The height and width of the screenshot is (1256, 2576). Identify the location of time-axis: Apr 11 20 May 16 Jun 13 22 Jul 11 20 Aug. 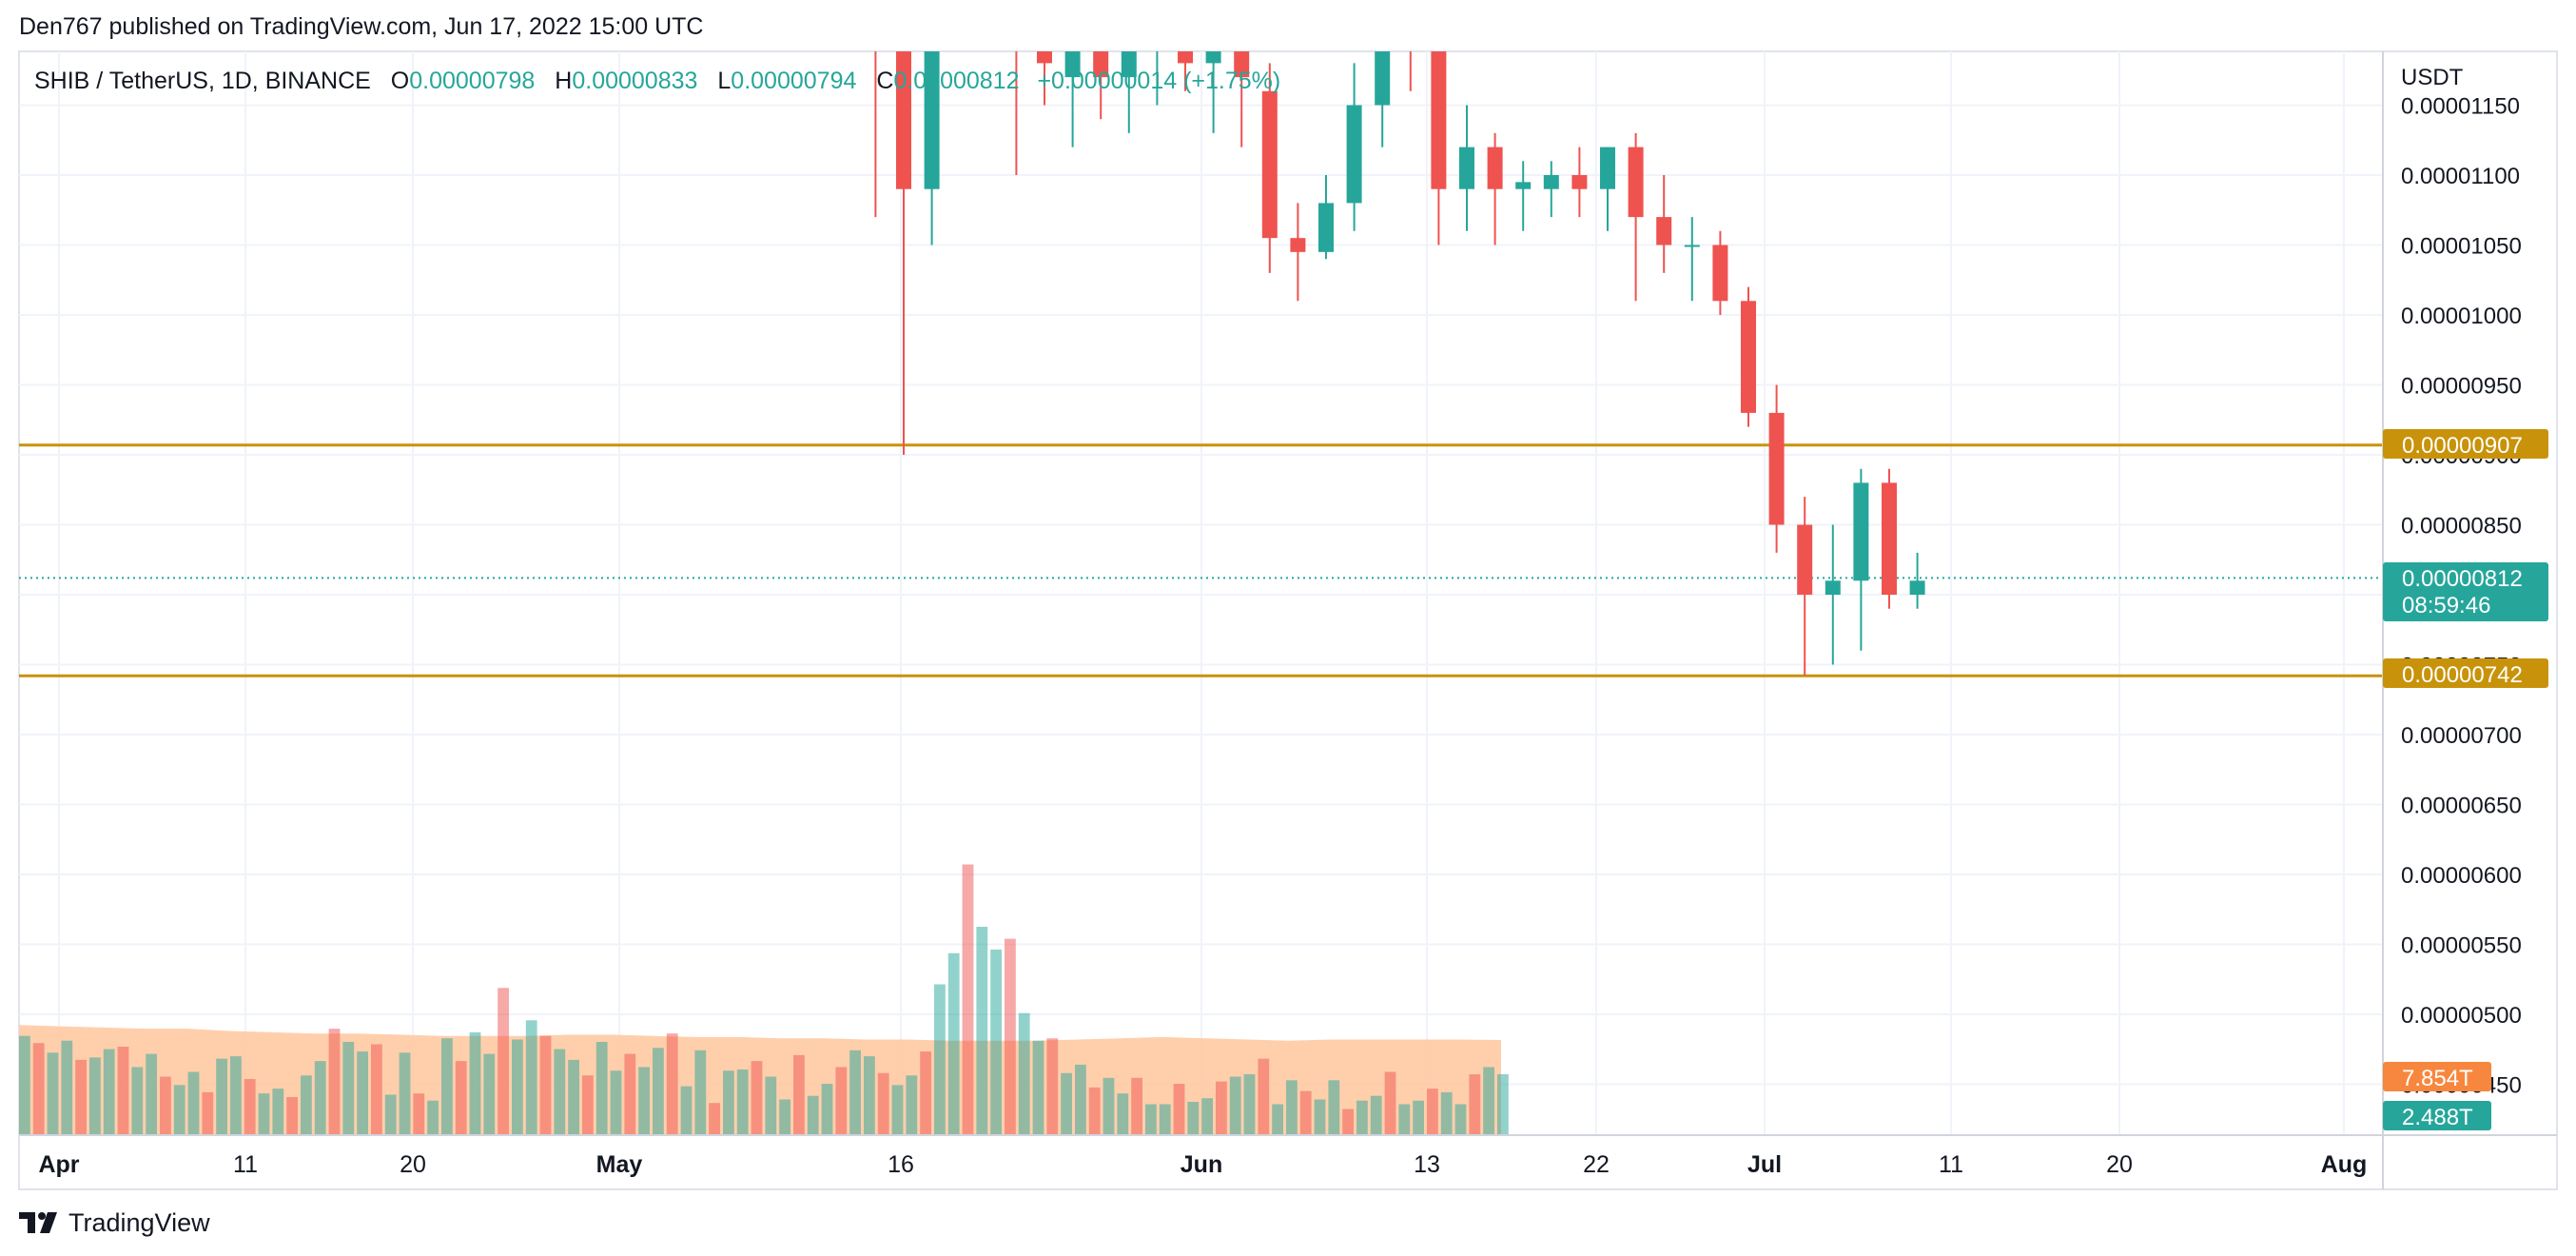
(1202, 1164).